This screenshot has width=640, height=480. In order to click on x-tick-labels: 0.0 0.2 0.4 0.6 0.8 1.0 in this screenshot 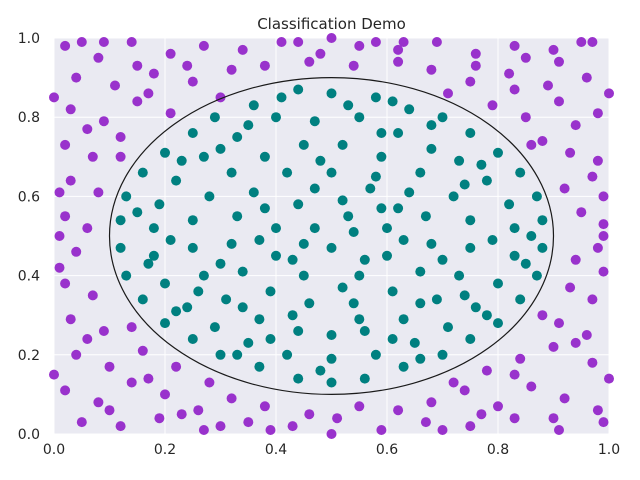, I will do `click(331, 450)`.